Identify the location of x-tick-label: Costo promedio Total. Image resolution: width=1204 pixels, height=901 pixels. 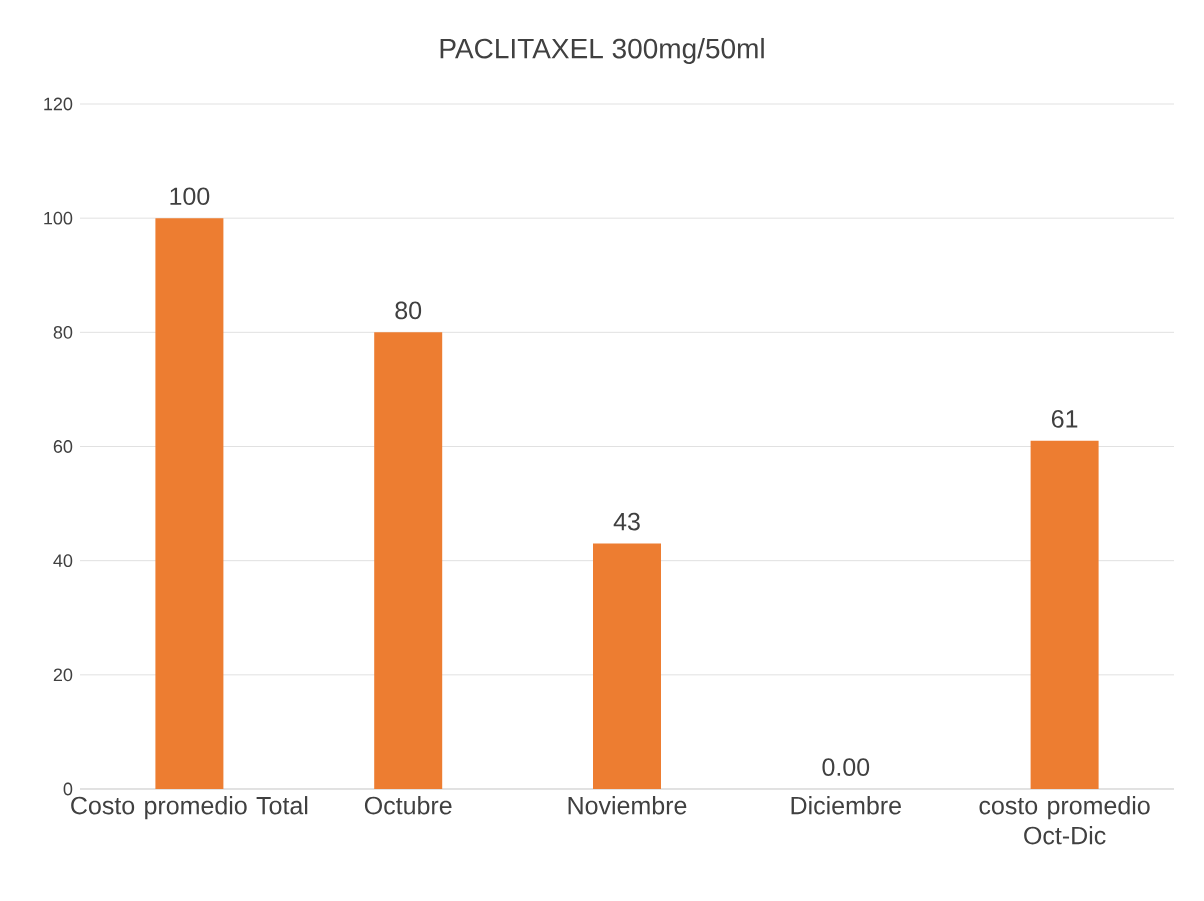
(189, 808).